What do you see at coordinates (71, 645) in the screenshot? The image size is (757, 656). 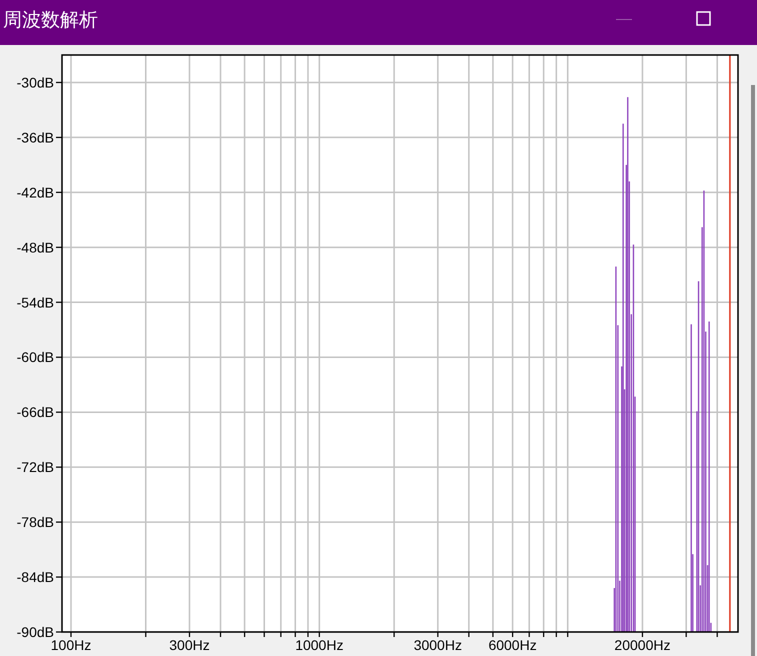 I see `x-tick-label: 100Hz` at bounding box center [71, 645].